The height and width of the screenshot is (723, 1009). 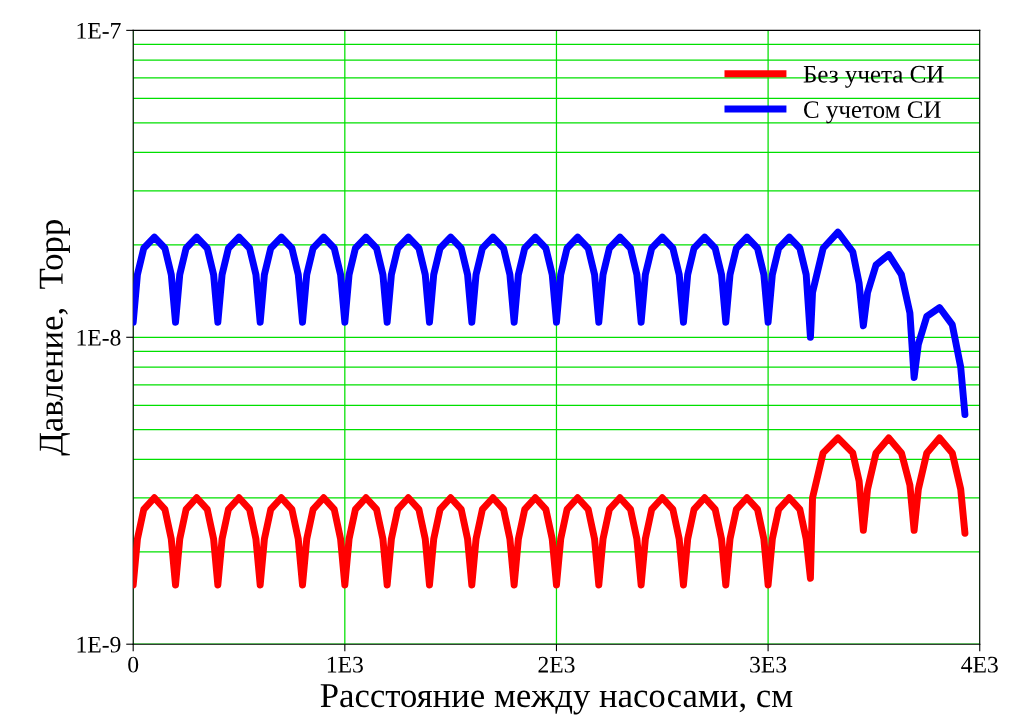 I want to click on y-tick-label: 1E-8, so click(x=99, y=337).